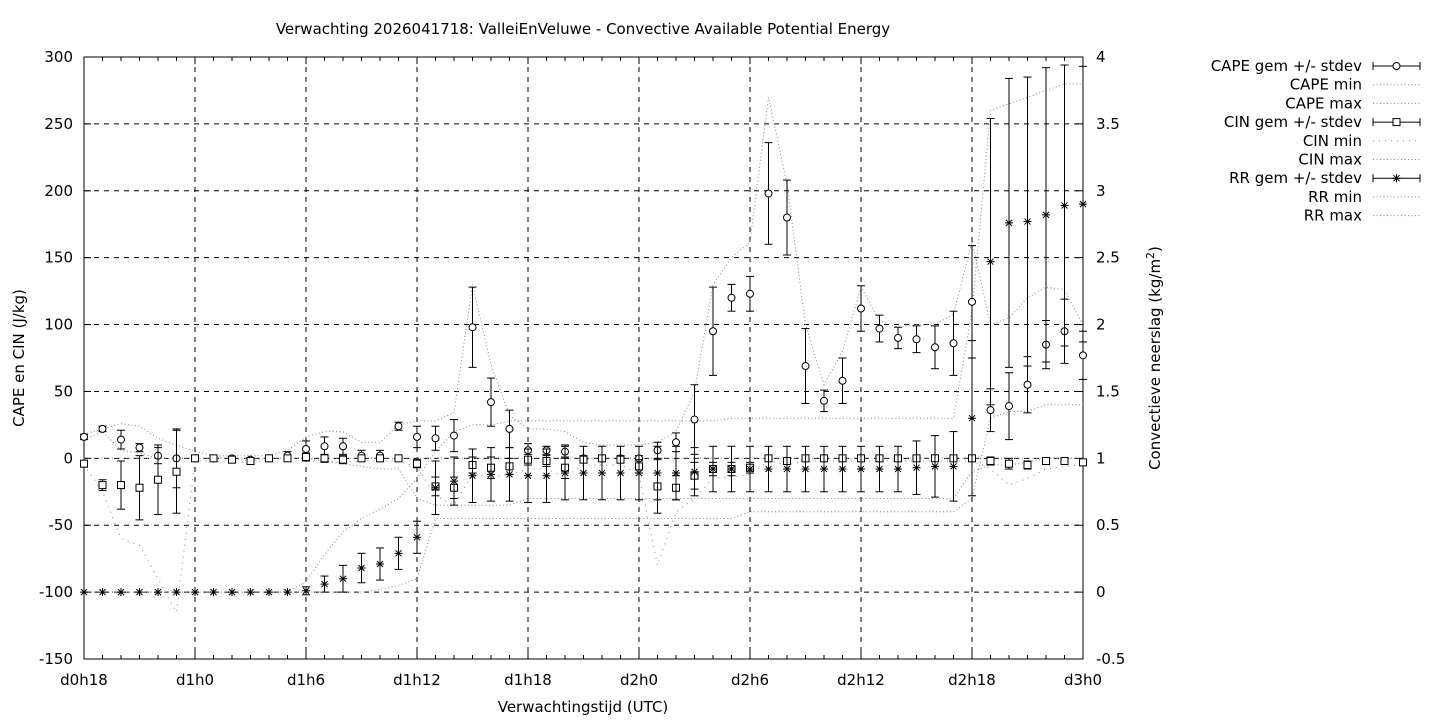 The image size is (1440, 724). What do you see at coordinates (1335, 197) in the screenshot?
I see `legend-label: RR min` at bounding box center [1335, 197].